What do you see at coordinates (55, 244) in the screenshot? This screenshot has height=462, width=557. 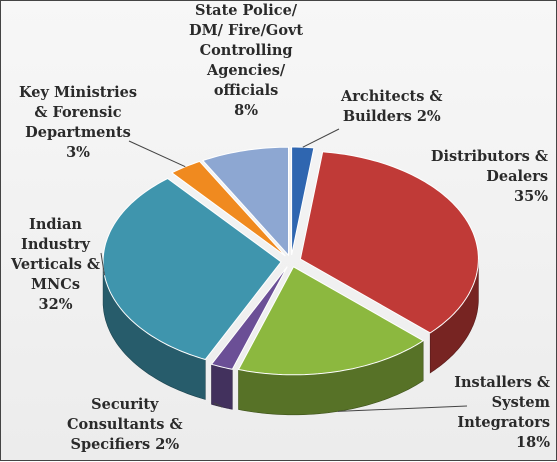 I see `label-line: Industry` at bounding box center [55, 244].